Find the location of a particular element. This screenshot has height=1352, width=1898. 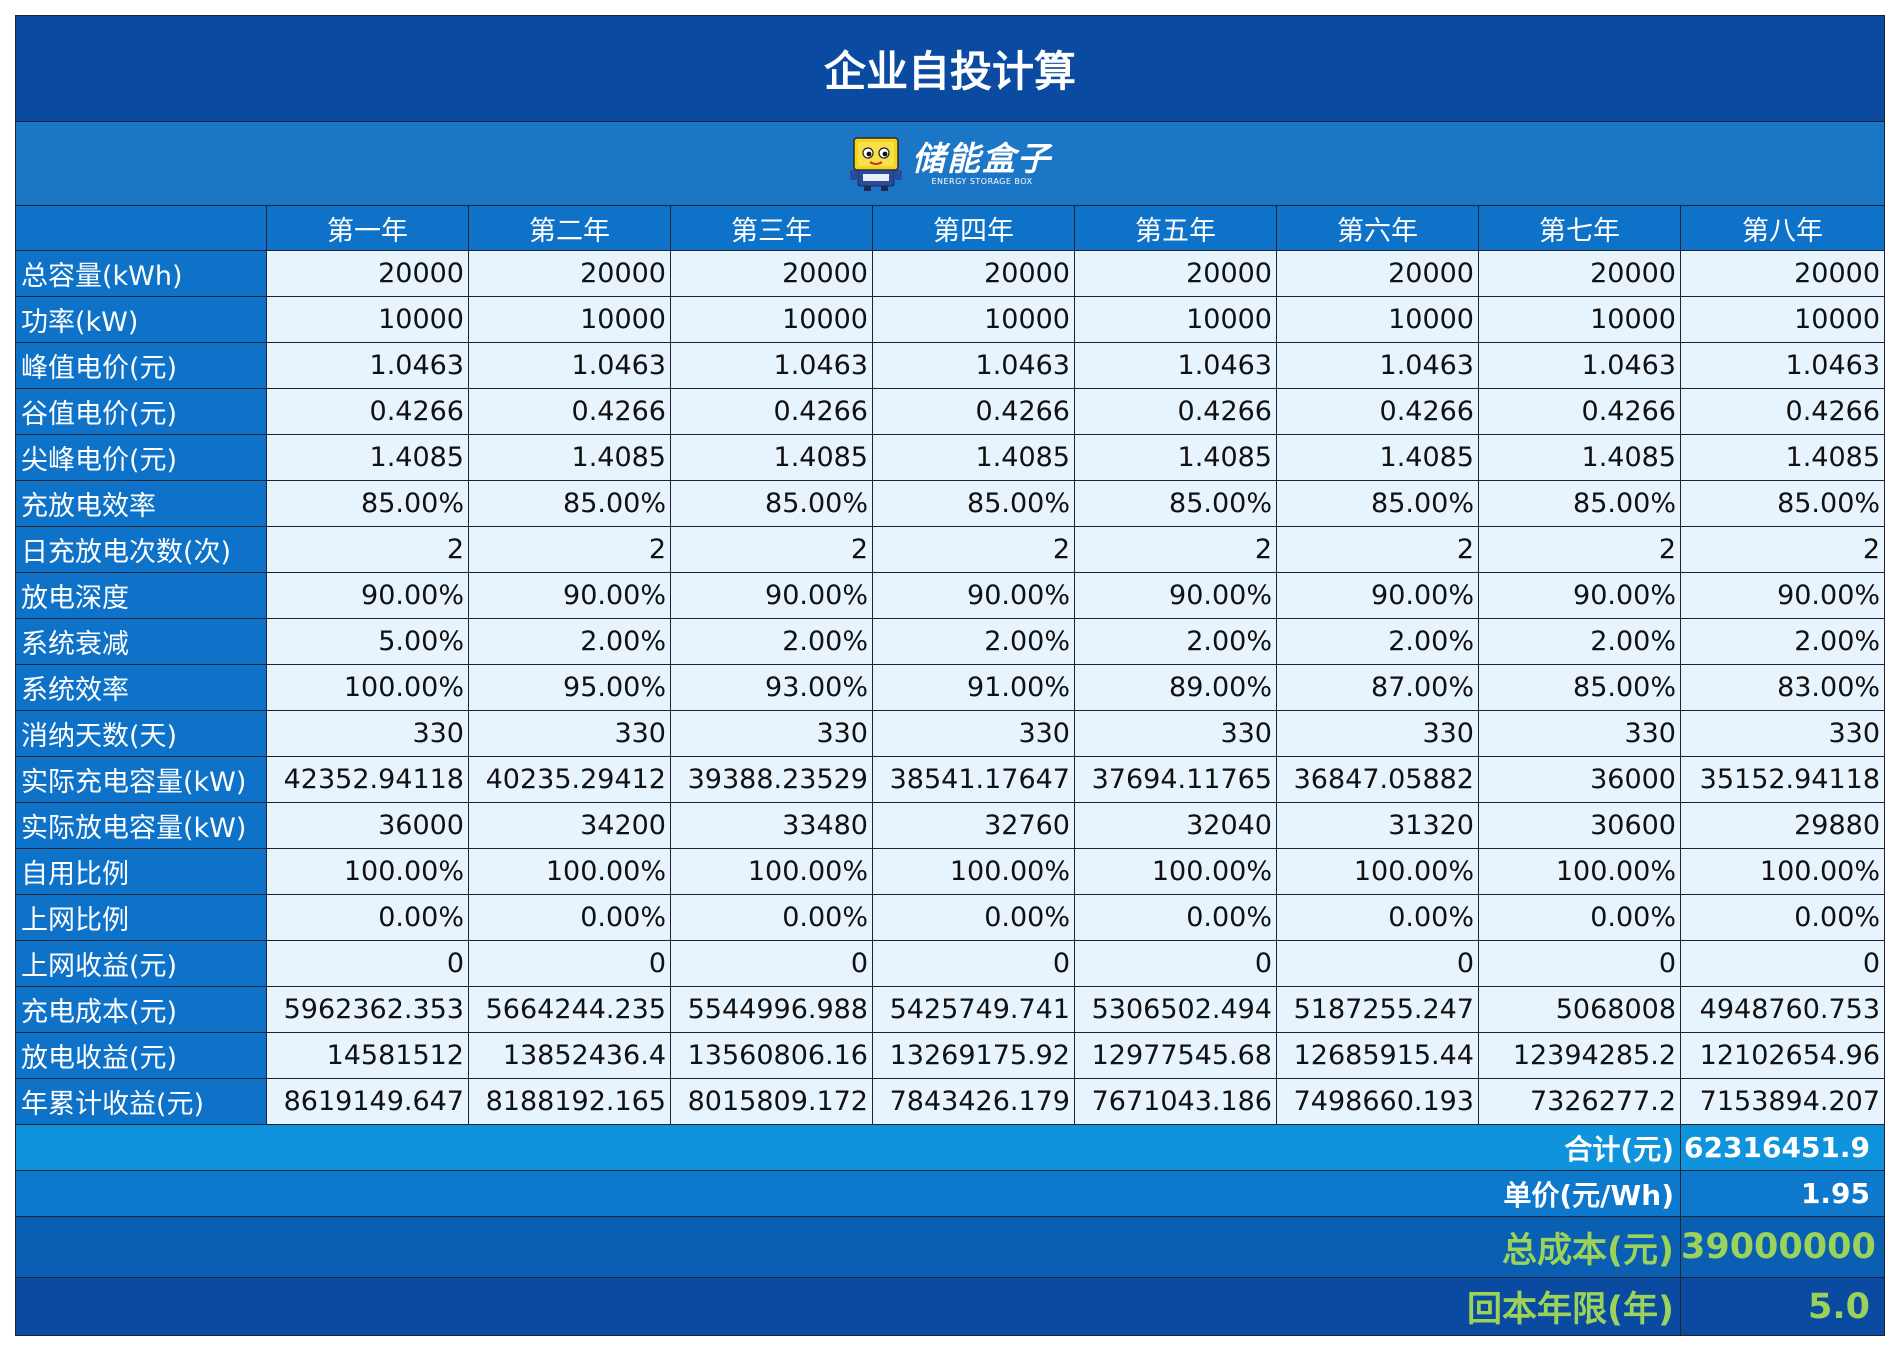

table-cell: 8619149.647 is located at coordinates (367, 1101).